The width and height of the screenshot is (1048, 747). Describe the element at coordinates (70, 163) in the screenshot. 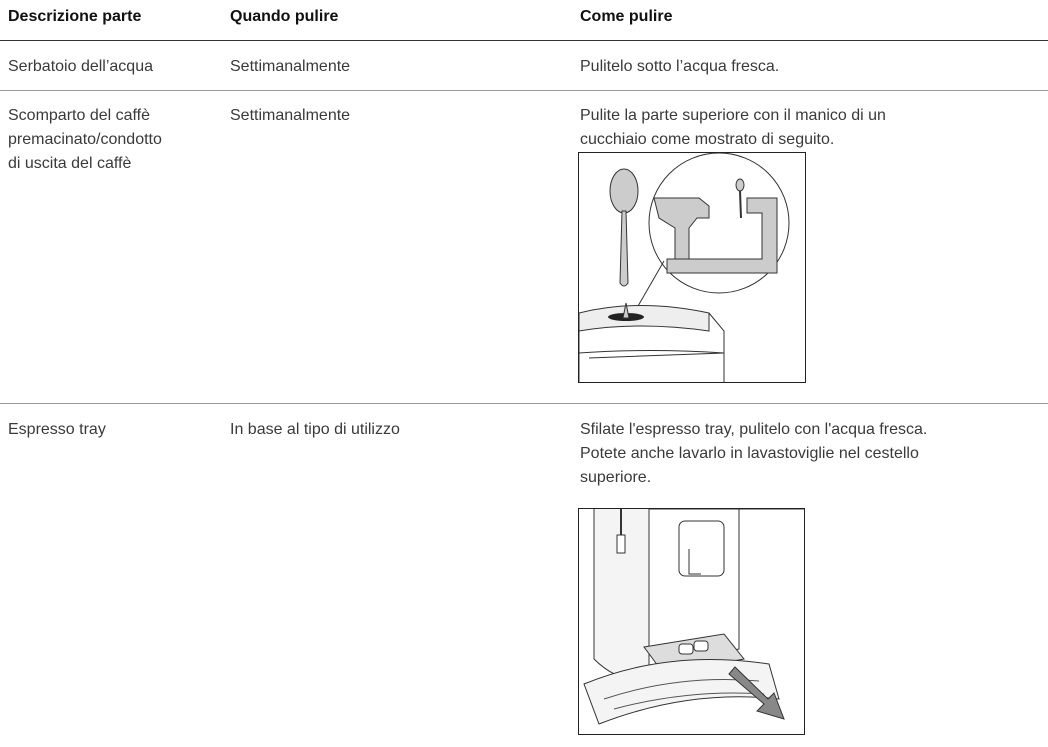

I see `cell: di uscita del caffè` at that location.